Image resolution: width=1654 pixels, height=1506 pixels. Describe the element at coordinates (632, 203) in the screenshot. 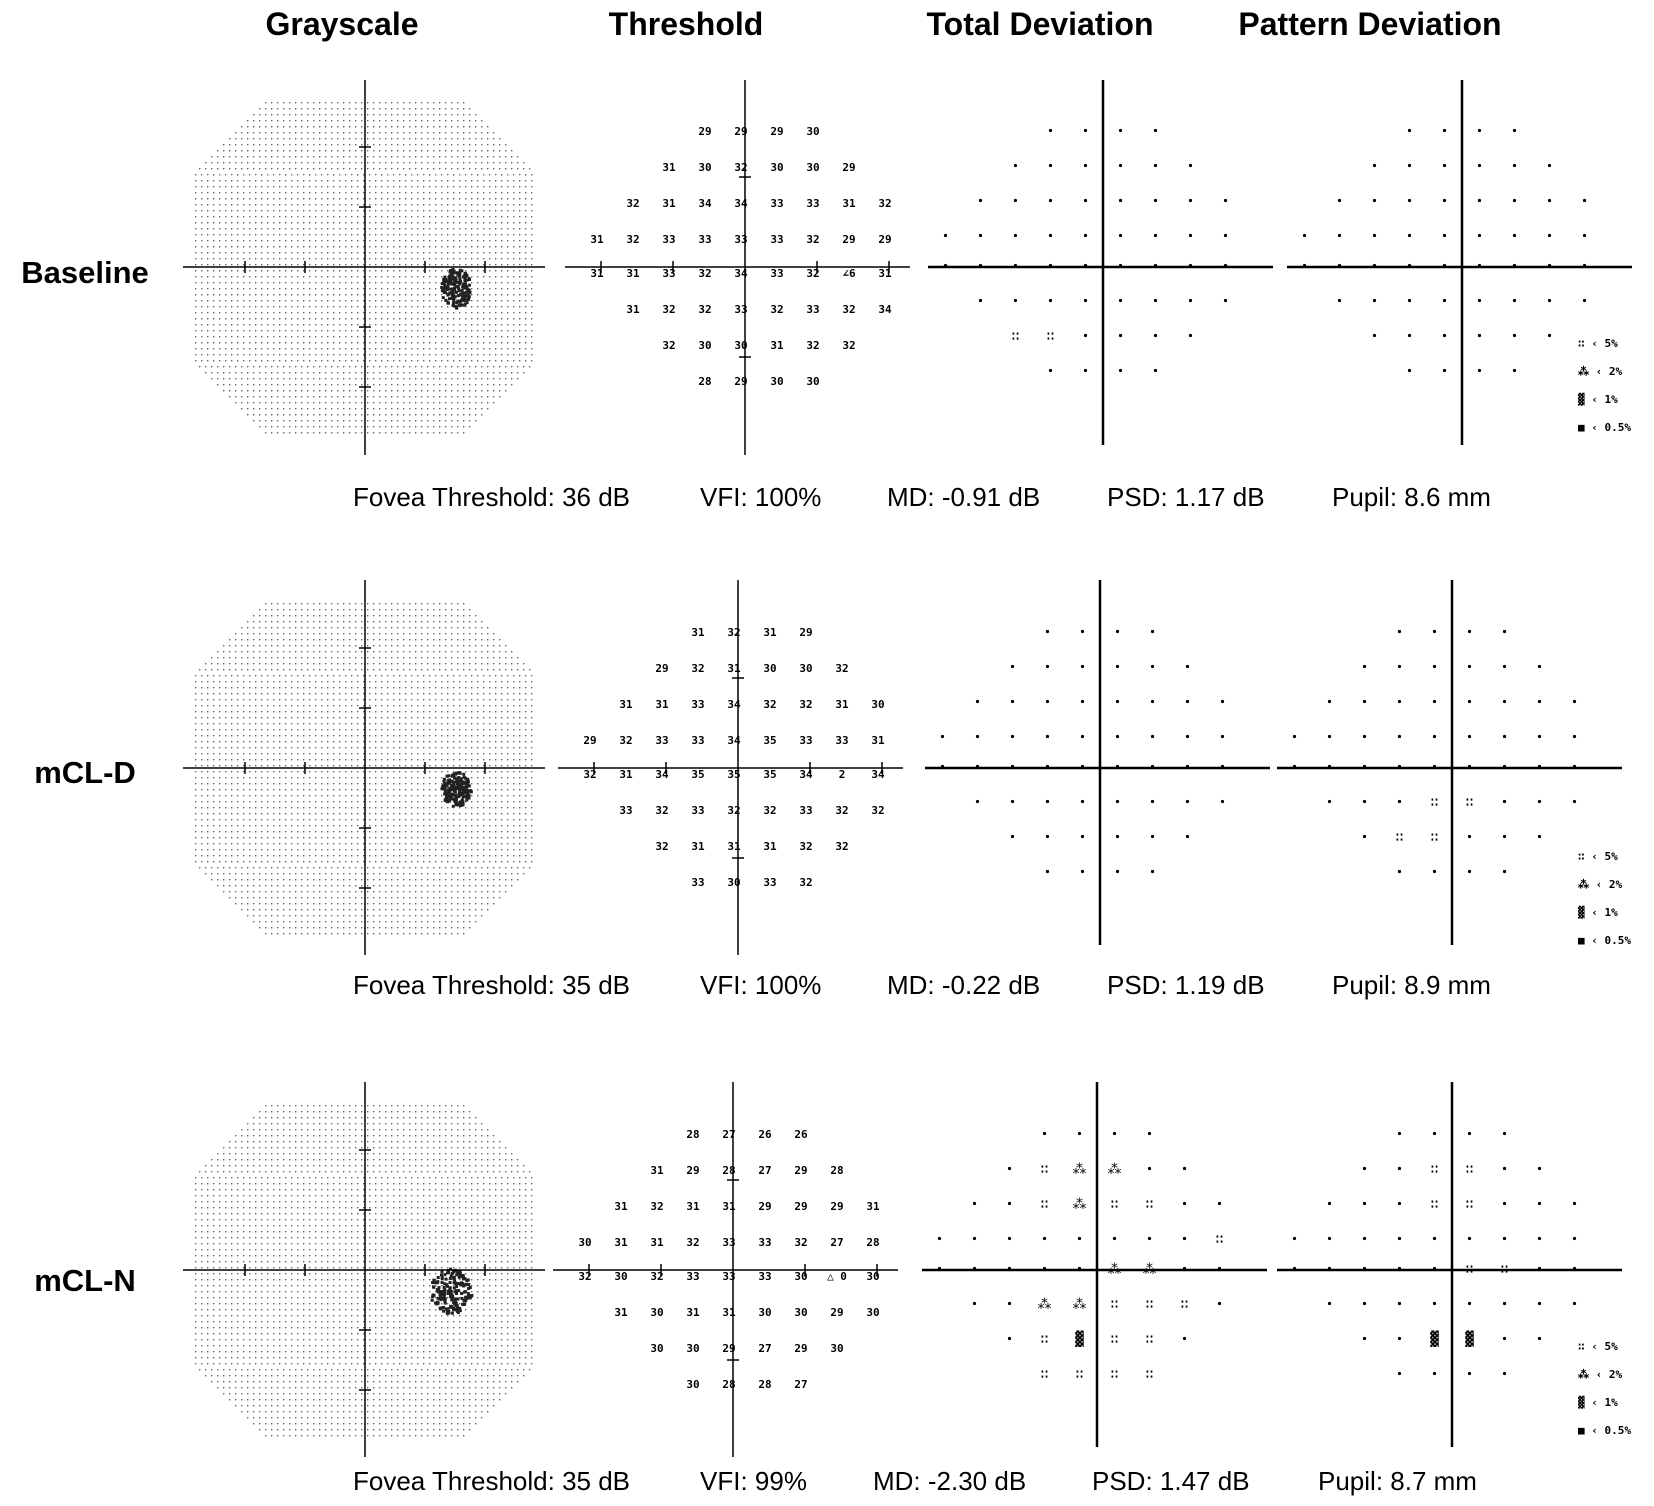

I see `threshold-value: 32` at that location.